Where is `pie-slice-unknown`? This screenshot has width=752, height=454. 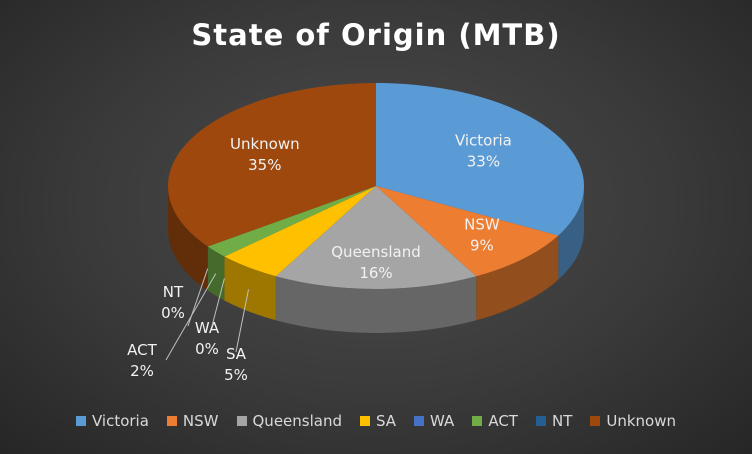
pie-slice-unknown is located at coordinates (272, 165).